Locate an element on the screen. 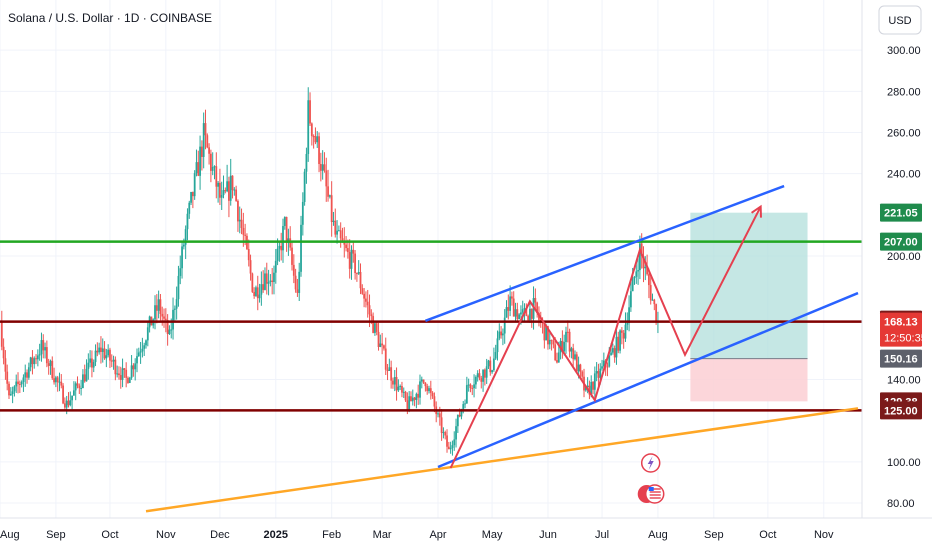 Image resolution: width=932 pixels, height=550 pixels. event-markers is located at coordinates (651, 478).